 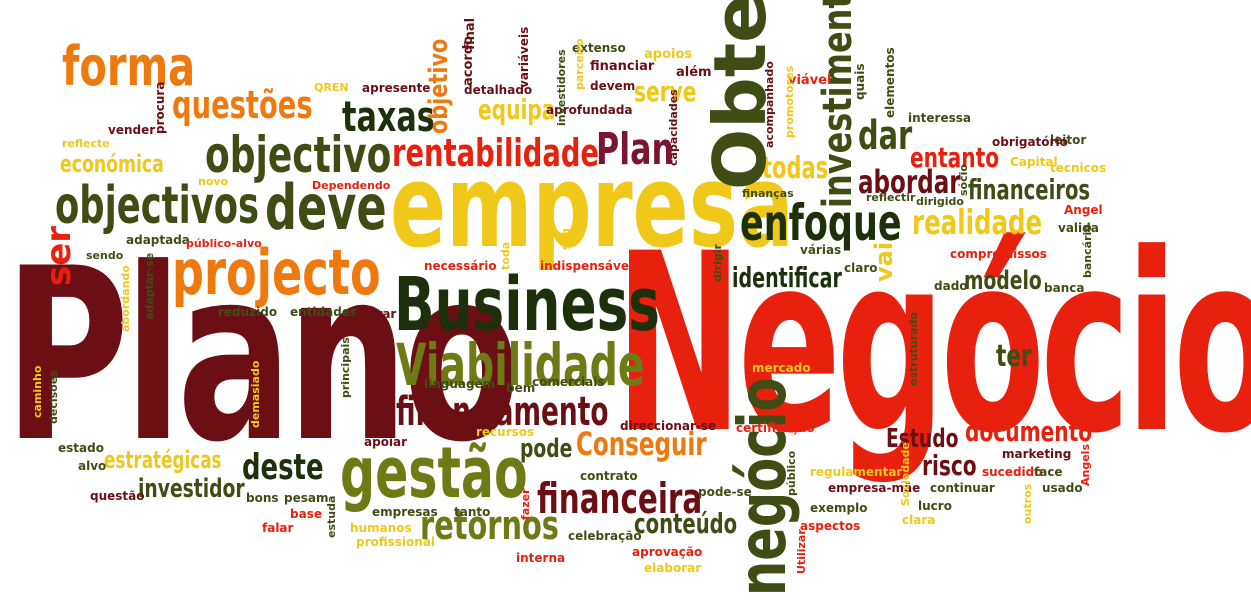 What do you see at coordinates (520, 365) in the screenshot?
I see `word: Viabilidade` at bounding box center [520, 365].